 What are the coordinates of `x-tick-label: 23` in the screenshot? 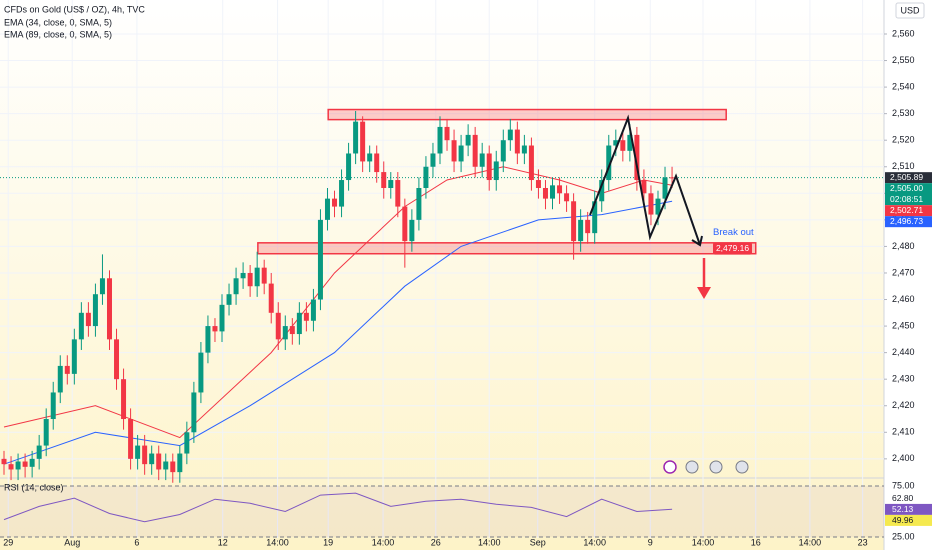 It's located at (863, 542).